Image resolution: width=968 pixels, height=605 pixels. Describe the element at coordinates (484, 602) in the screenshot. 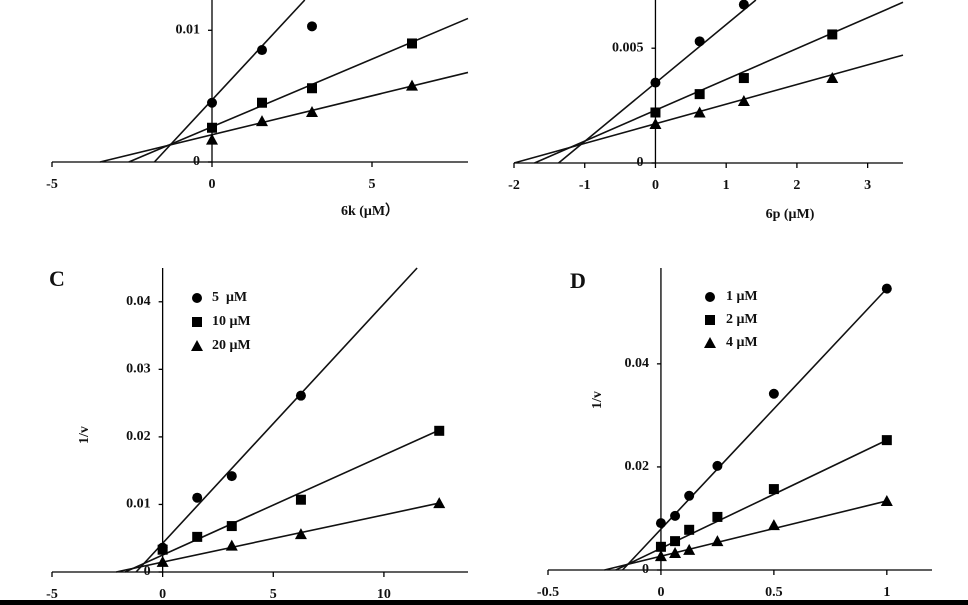

I see `bottom-edge` at that location.